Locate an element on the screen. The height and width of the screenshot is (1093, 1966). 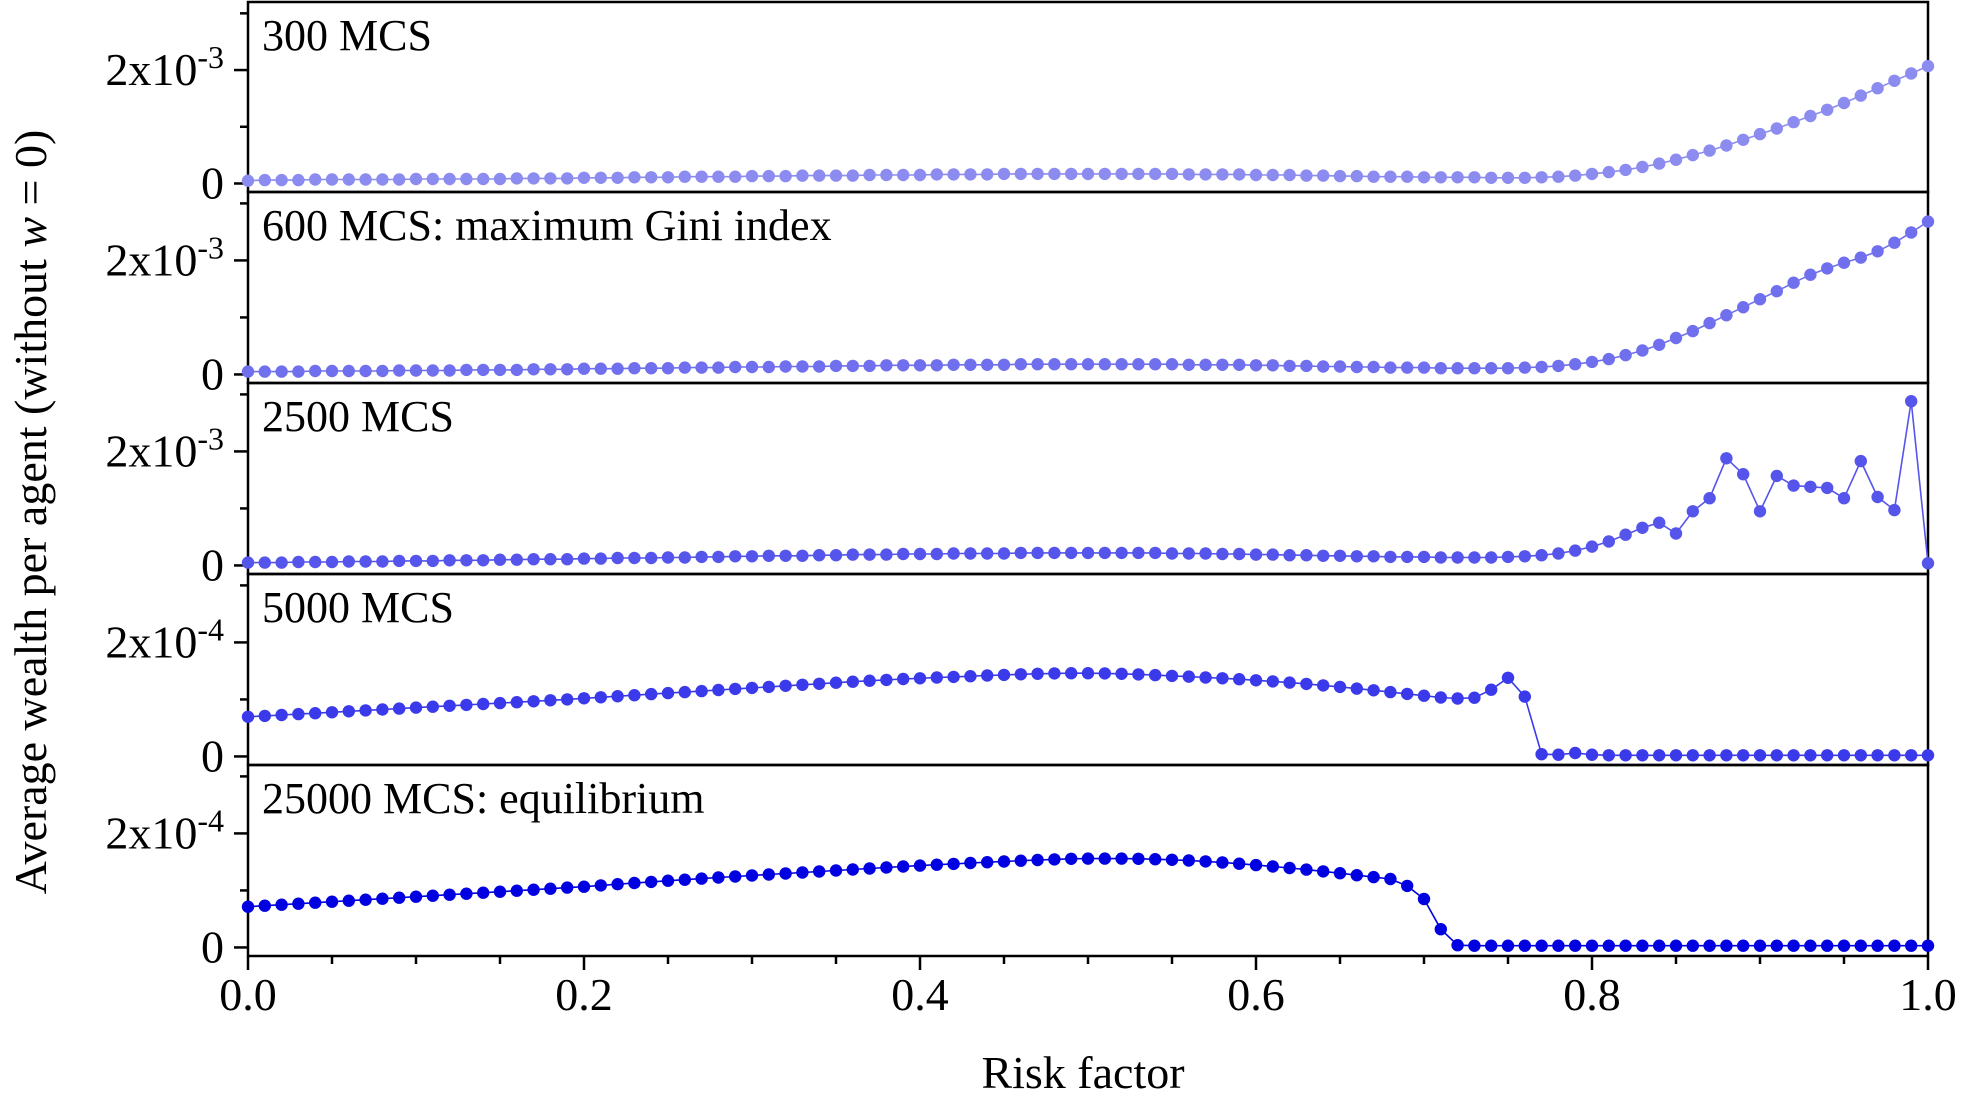
panel-4-series-line is located at coordinates (1087, 714).